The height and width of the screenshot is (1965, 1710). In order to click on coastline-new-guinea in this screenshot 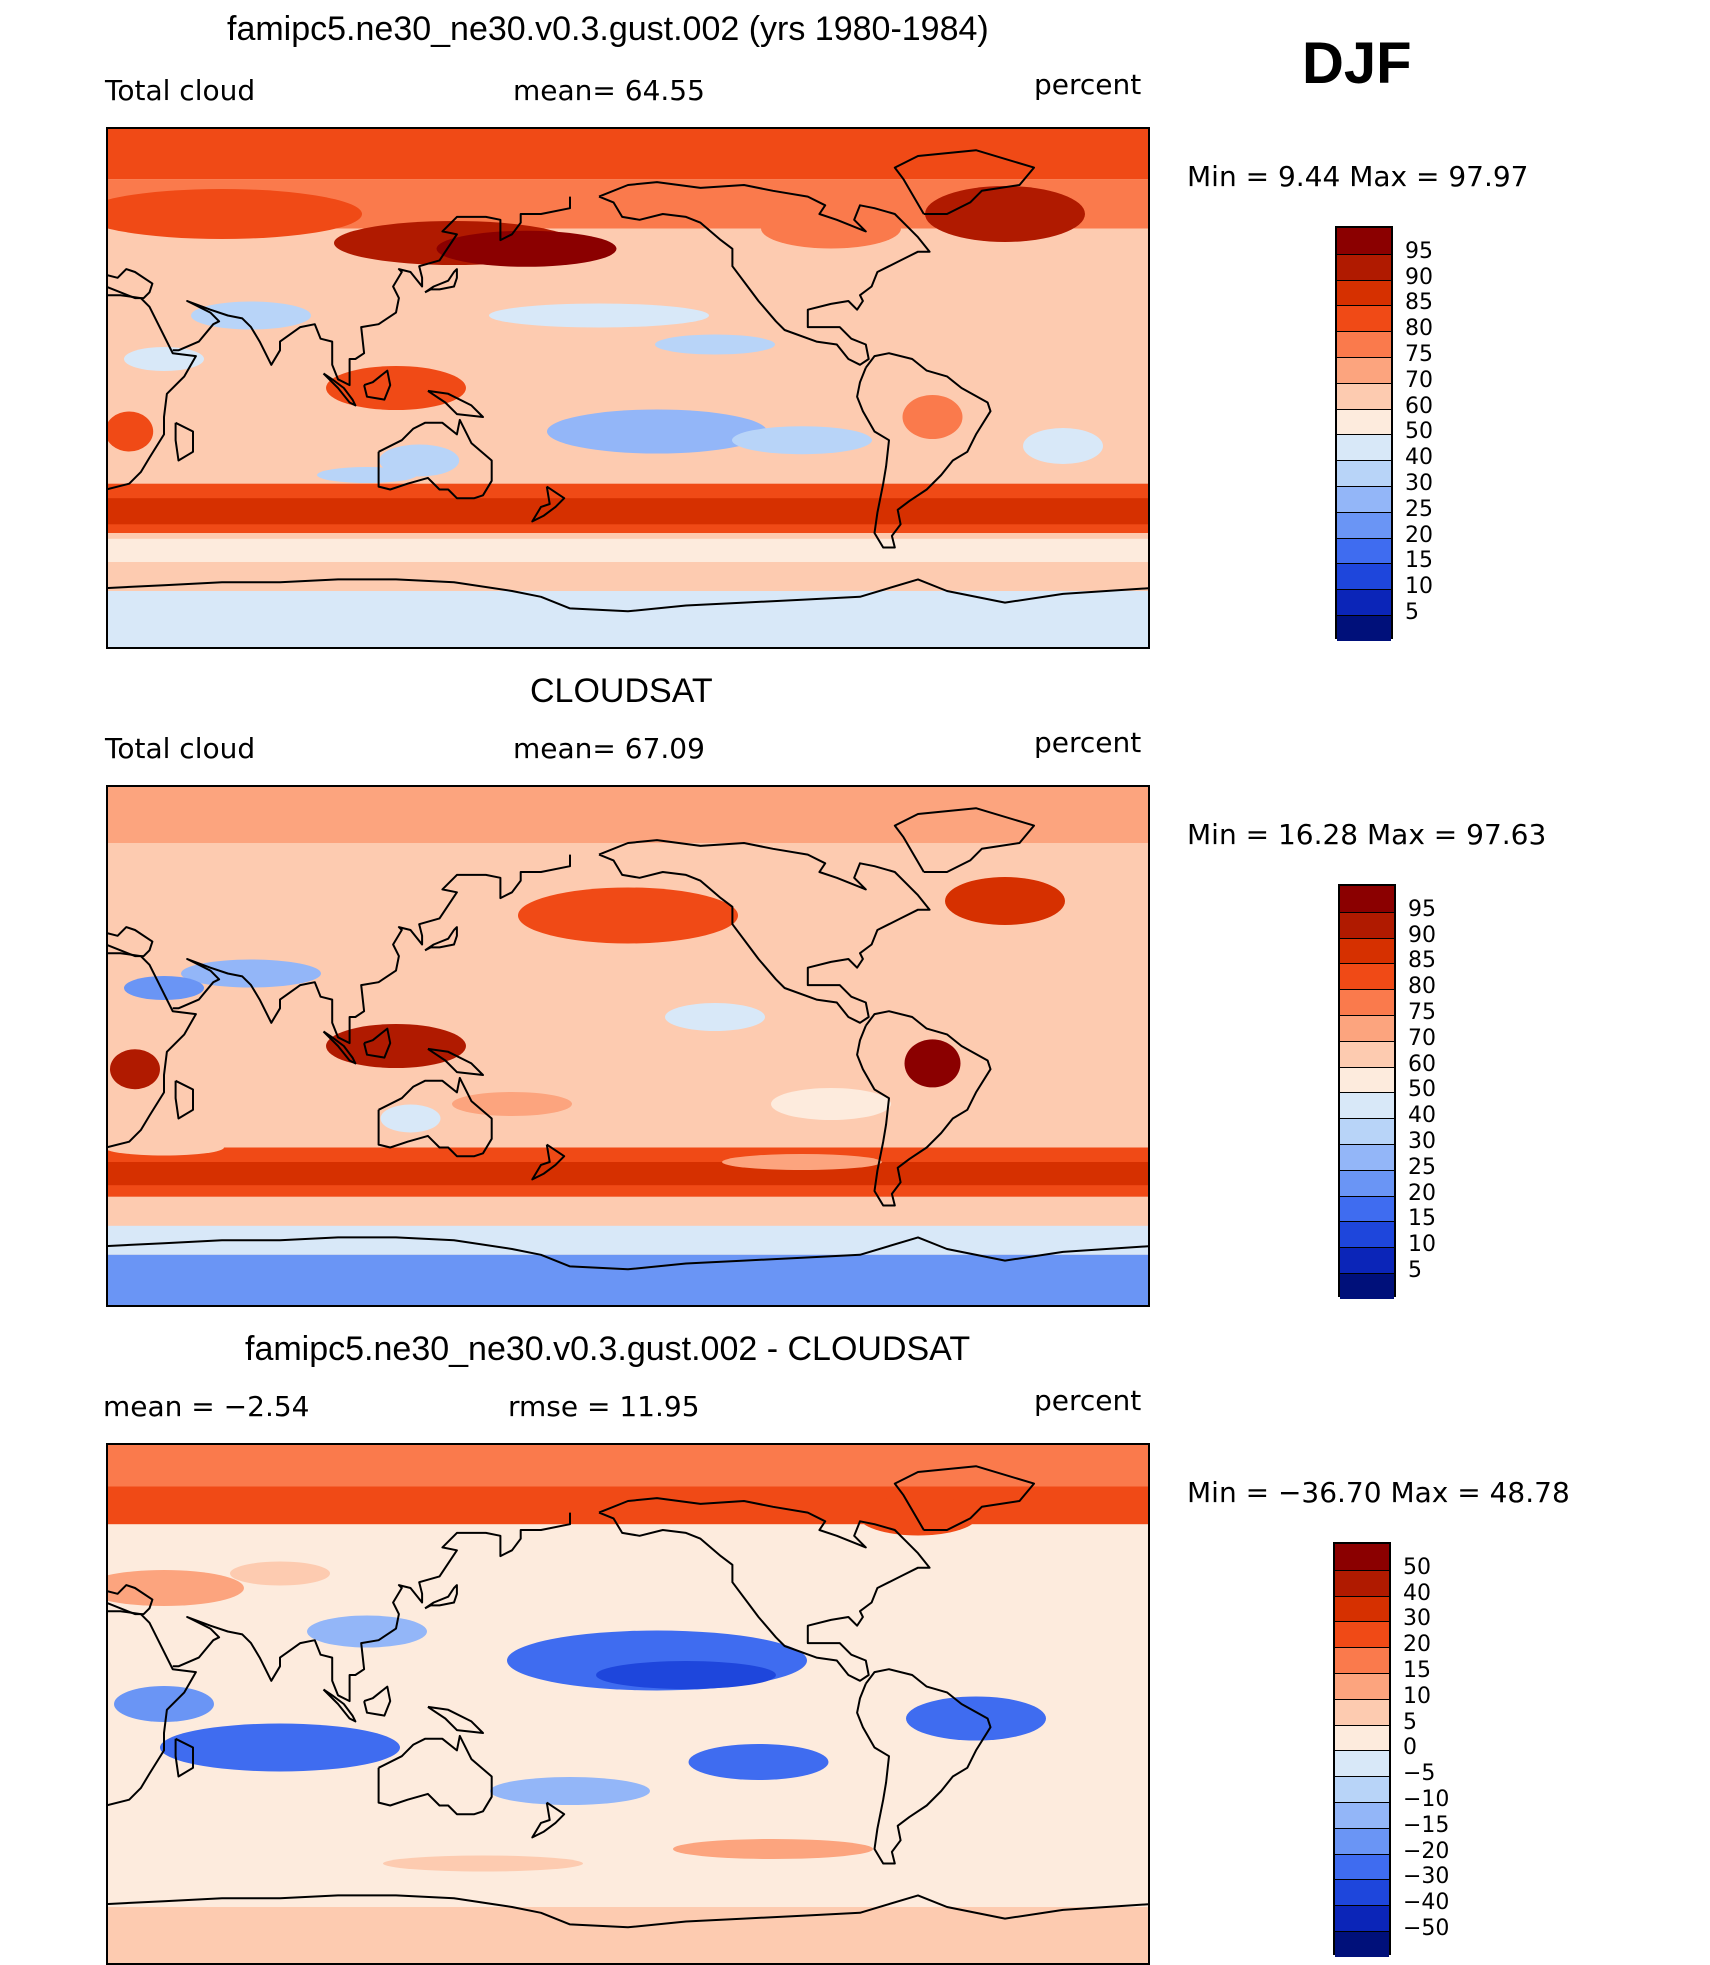, I will do `click(455, 1061)`.